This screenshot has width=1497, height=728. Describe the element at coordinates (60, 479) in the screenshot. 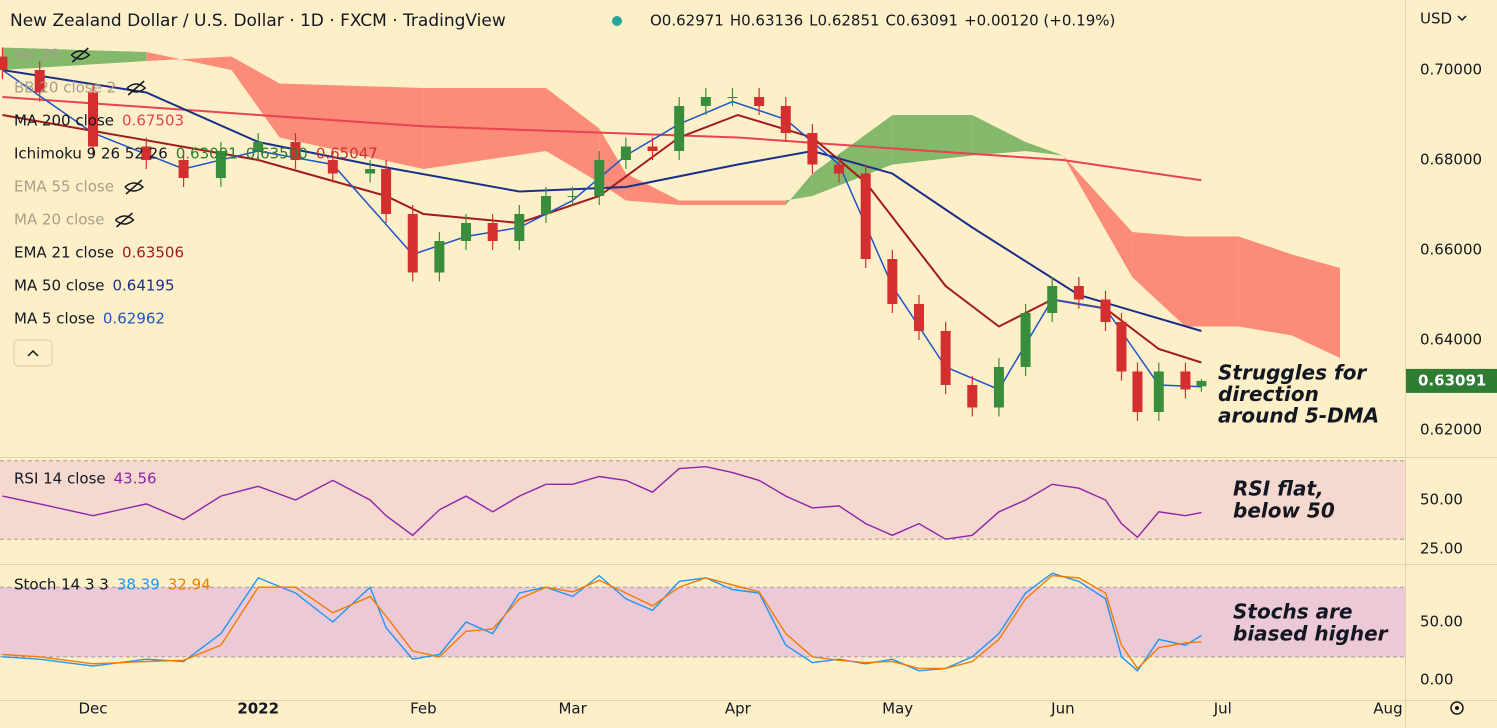

I see `indicator-title: RSI 14 close` at that location.